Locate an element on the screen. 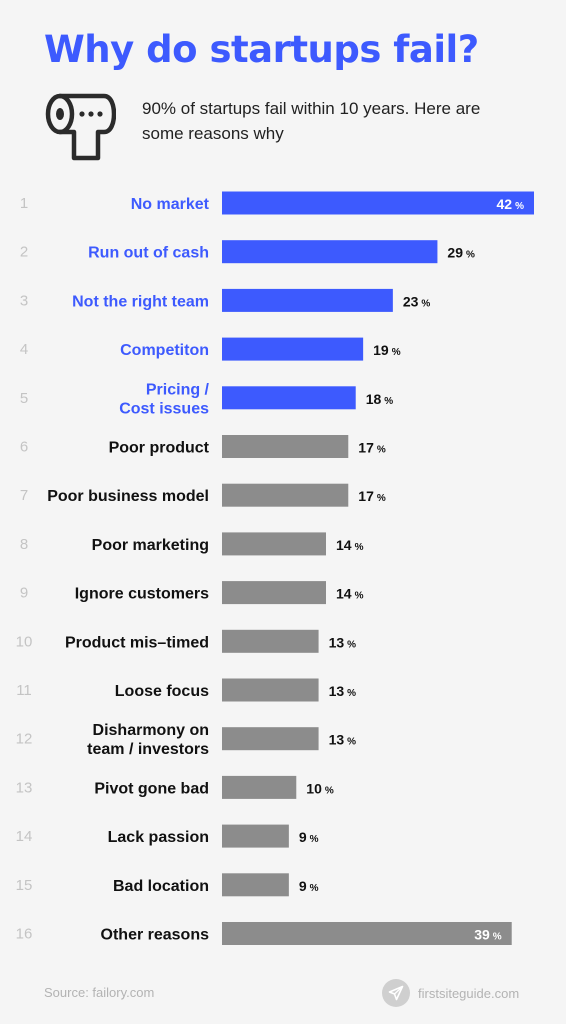 Image resolution: width=566 pixels, height=1024 pixels. brand-name: firstsiteguide.com is located at coordinates (469, 993).